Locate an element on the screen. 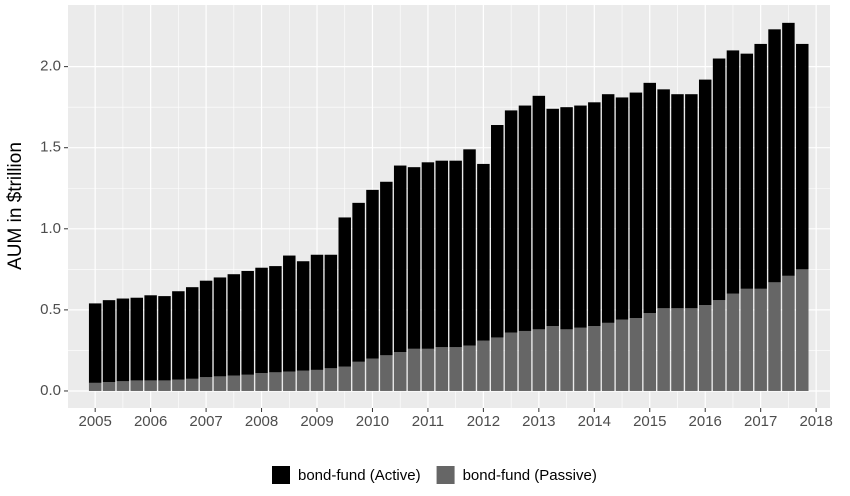  x-tick-label: 2018 is located at coordinates (815, 421).